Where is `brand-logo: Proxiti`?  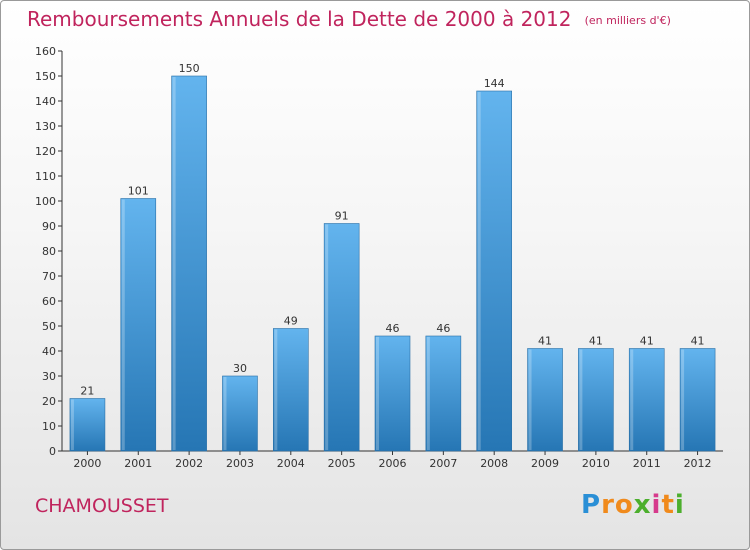
brand-logo: Proxiti is located at coordinates (633, 505).